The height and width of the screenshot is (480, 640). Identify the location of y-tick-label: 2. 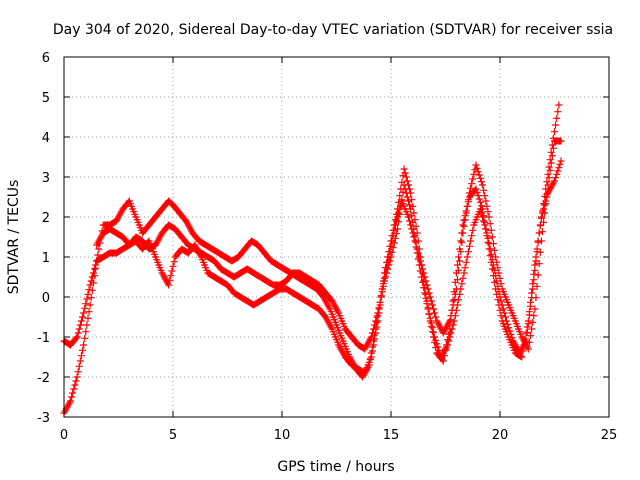
(46, 218).